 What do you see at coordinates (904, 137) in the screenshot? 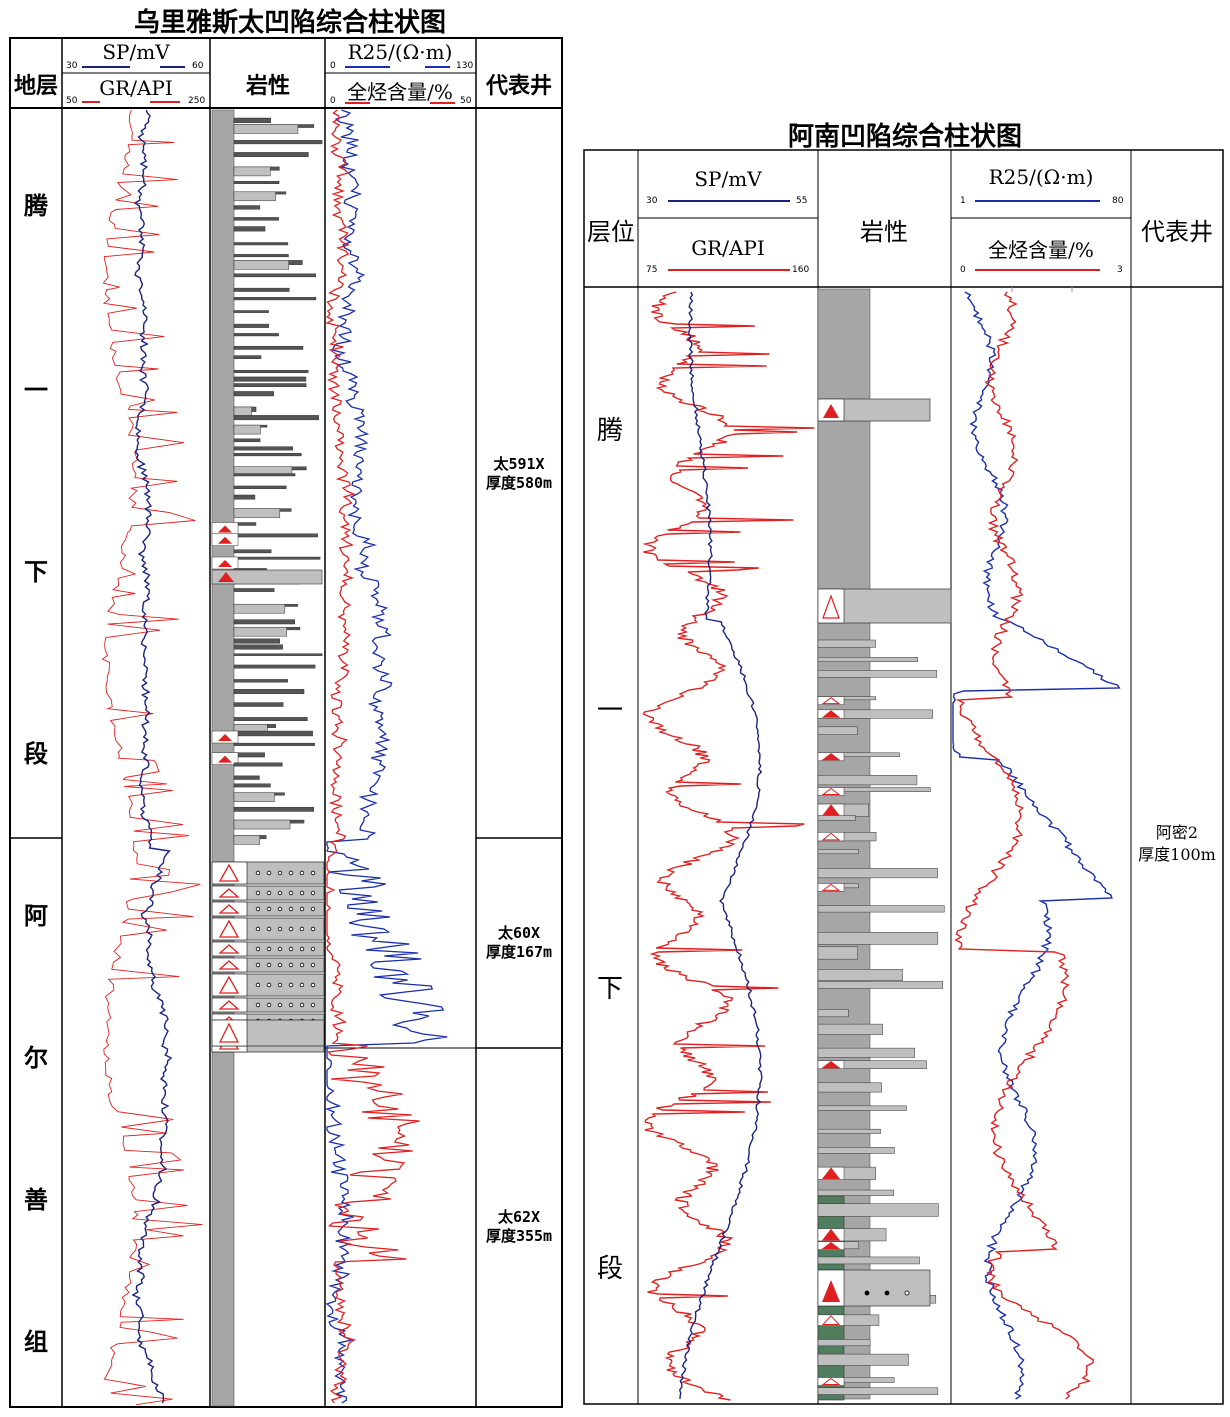
I see `right-chart-title: 阿南凹陷综合柱状图` at bounding box center [904, 137].